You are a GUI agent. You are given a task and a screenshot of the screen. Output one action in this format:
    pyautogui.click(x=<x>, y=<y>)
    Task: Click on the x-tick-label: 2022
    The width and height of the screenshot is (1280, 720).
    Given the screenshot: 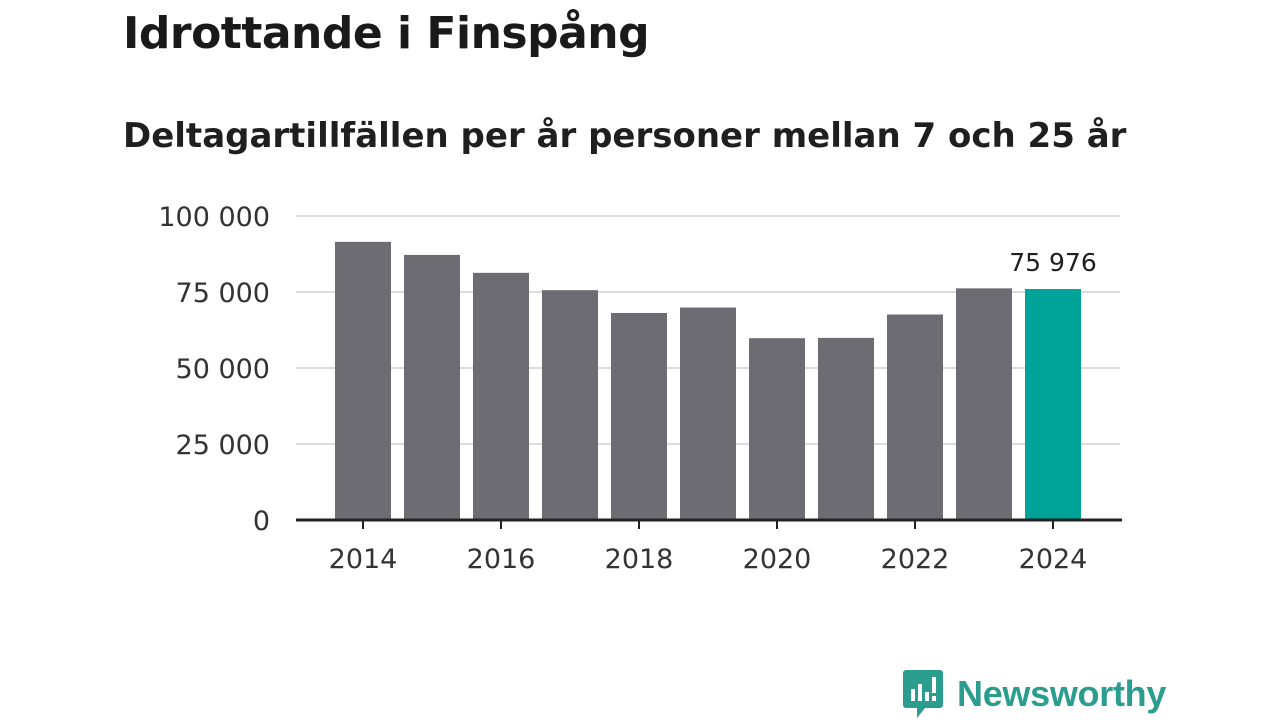 What is the action you would take?
    pyautogui.click(x=915, y=559)
    